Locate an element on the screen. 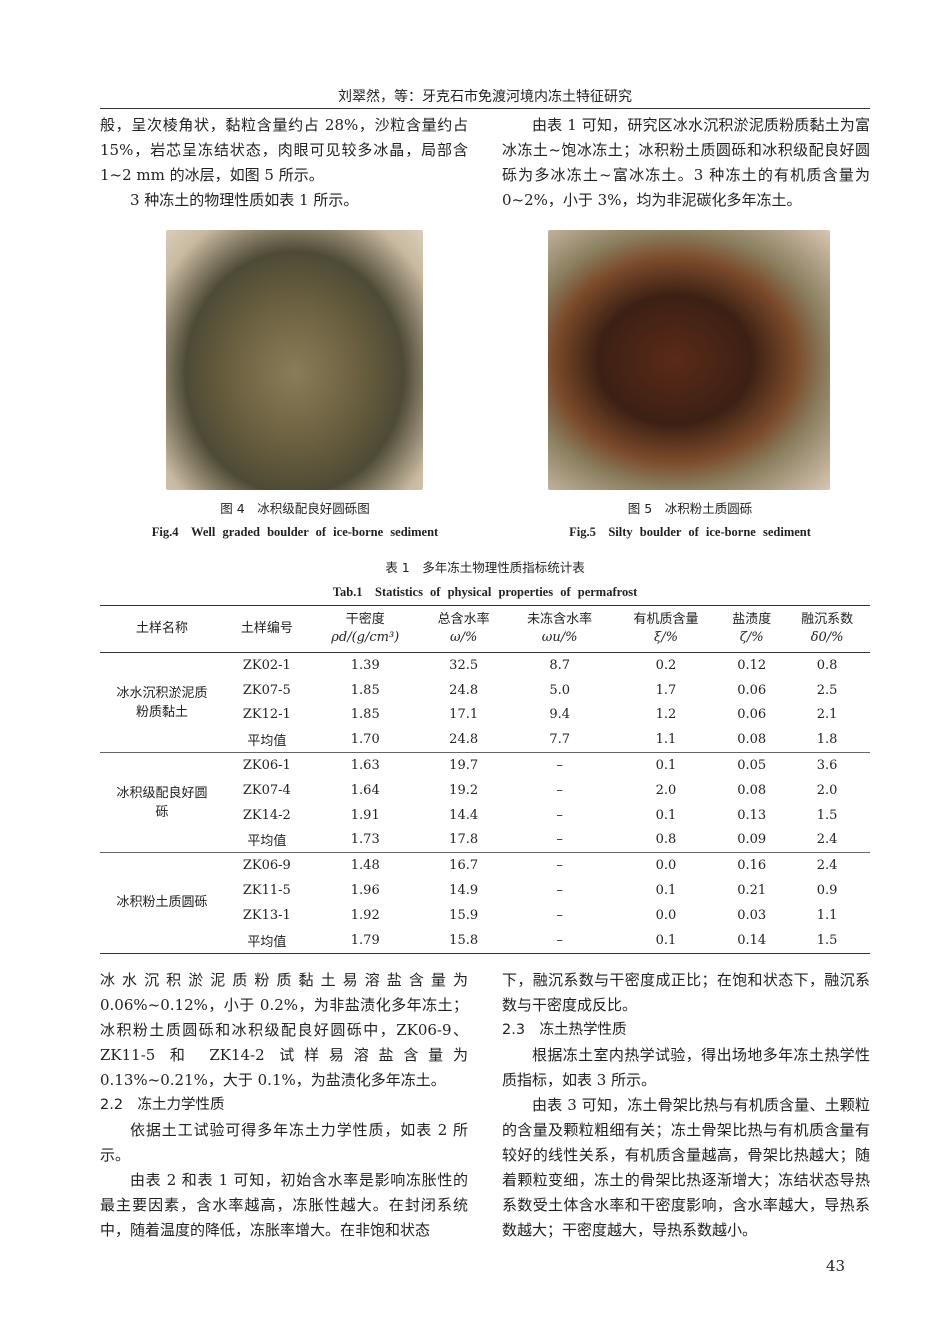 This screenshot has width=950, height=1344. running-header: 刘翠然，等：牙克石市免渡河境内冻土特征研究 is located at coordinates (485, 97).